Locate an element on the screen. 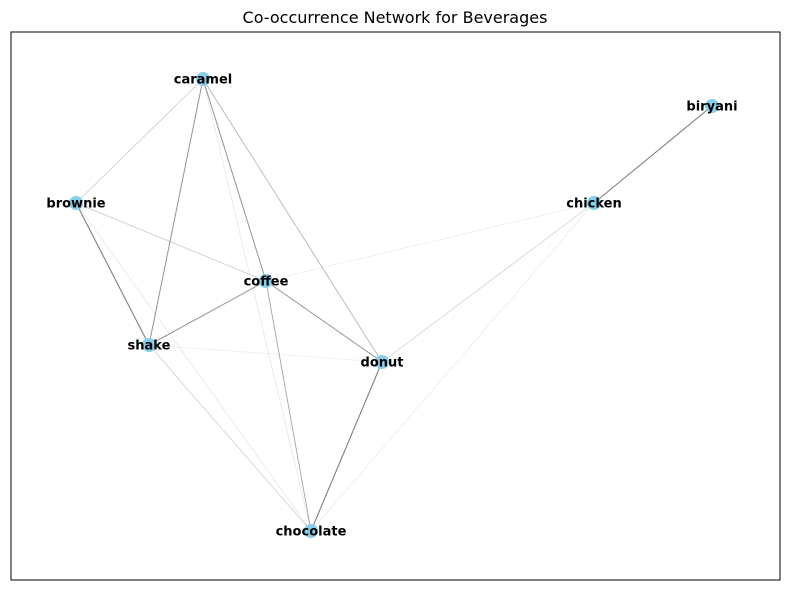 The height and width of the screenshot is (590, 790). edge-shake-chocolate is located at coordinates (230, 438).